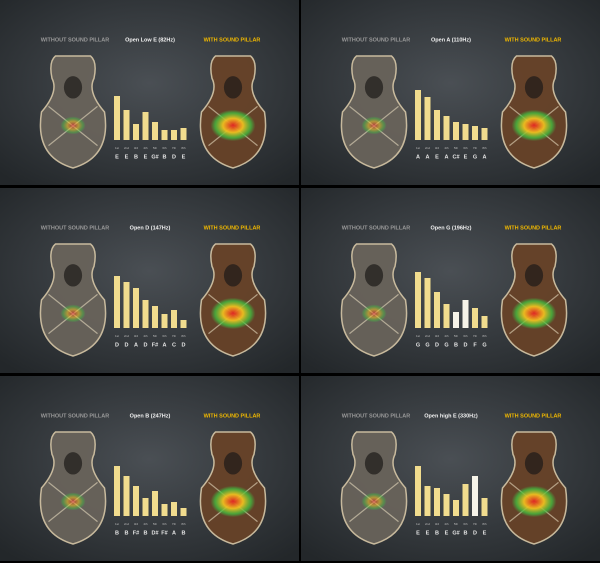 The image size is (600, 563). What do you see at coordinates (150, 40) in the screenshot?
I see `panel-title: Open Low E (82Hz)` at bounding box center [150, 40].